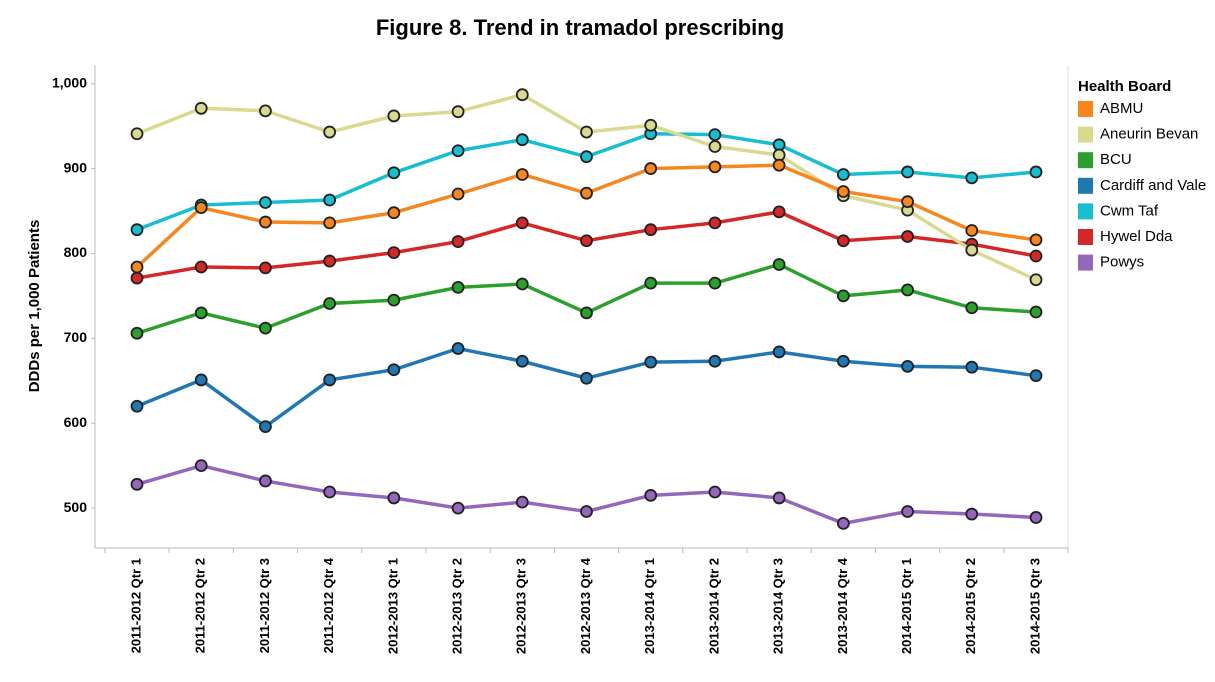  Describe the element at coordinates (1122, 262) in the screenshot. I see `legend-label: Powys` at that location.